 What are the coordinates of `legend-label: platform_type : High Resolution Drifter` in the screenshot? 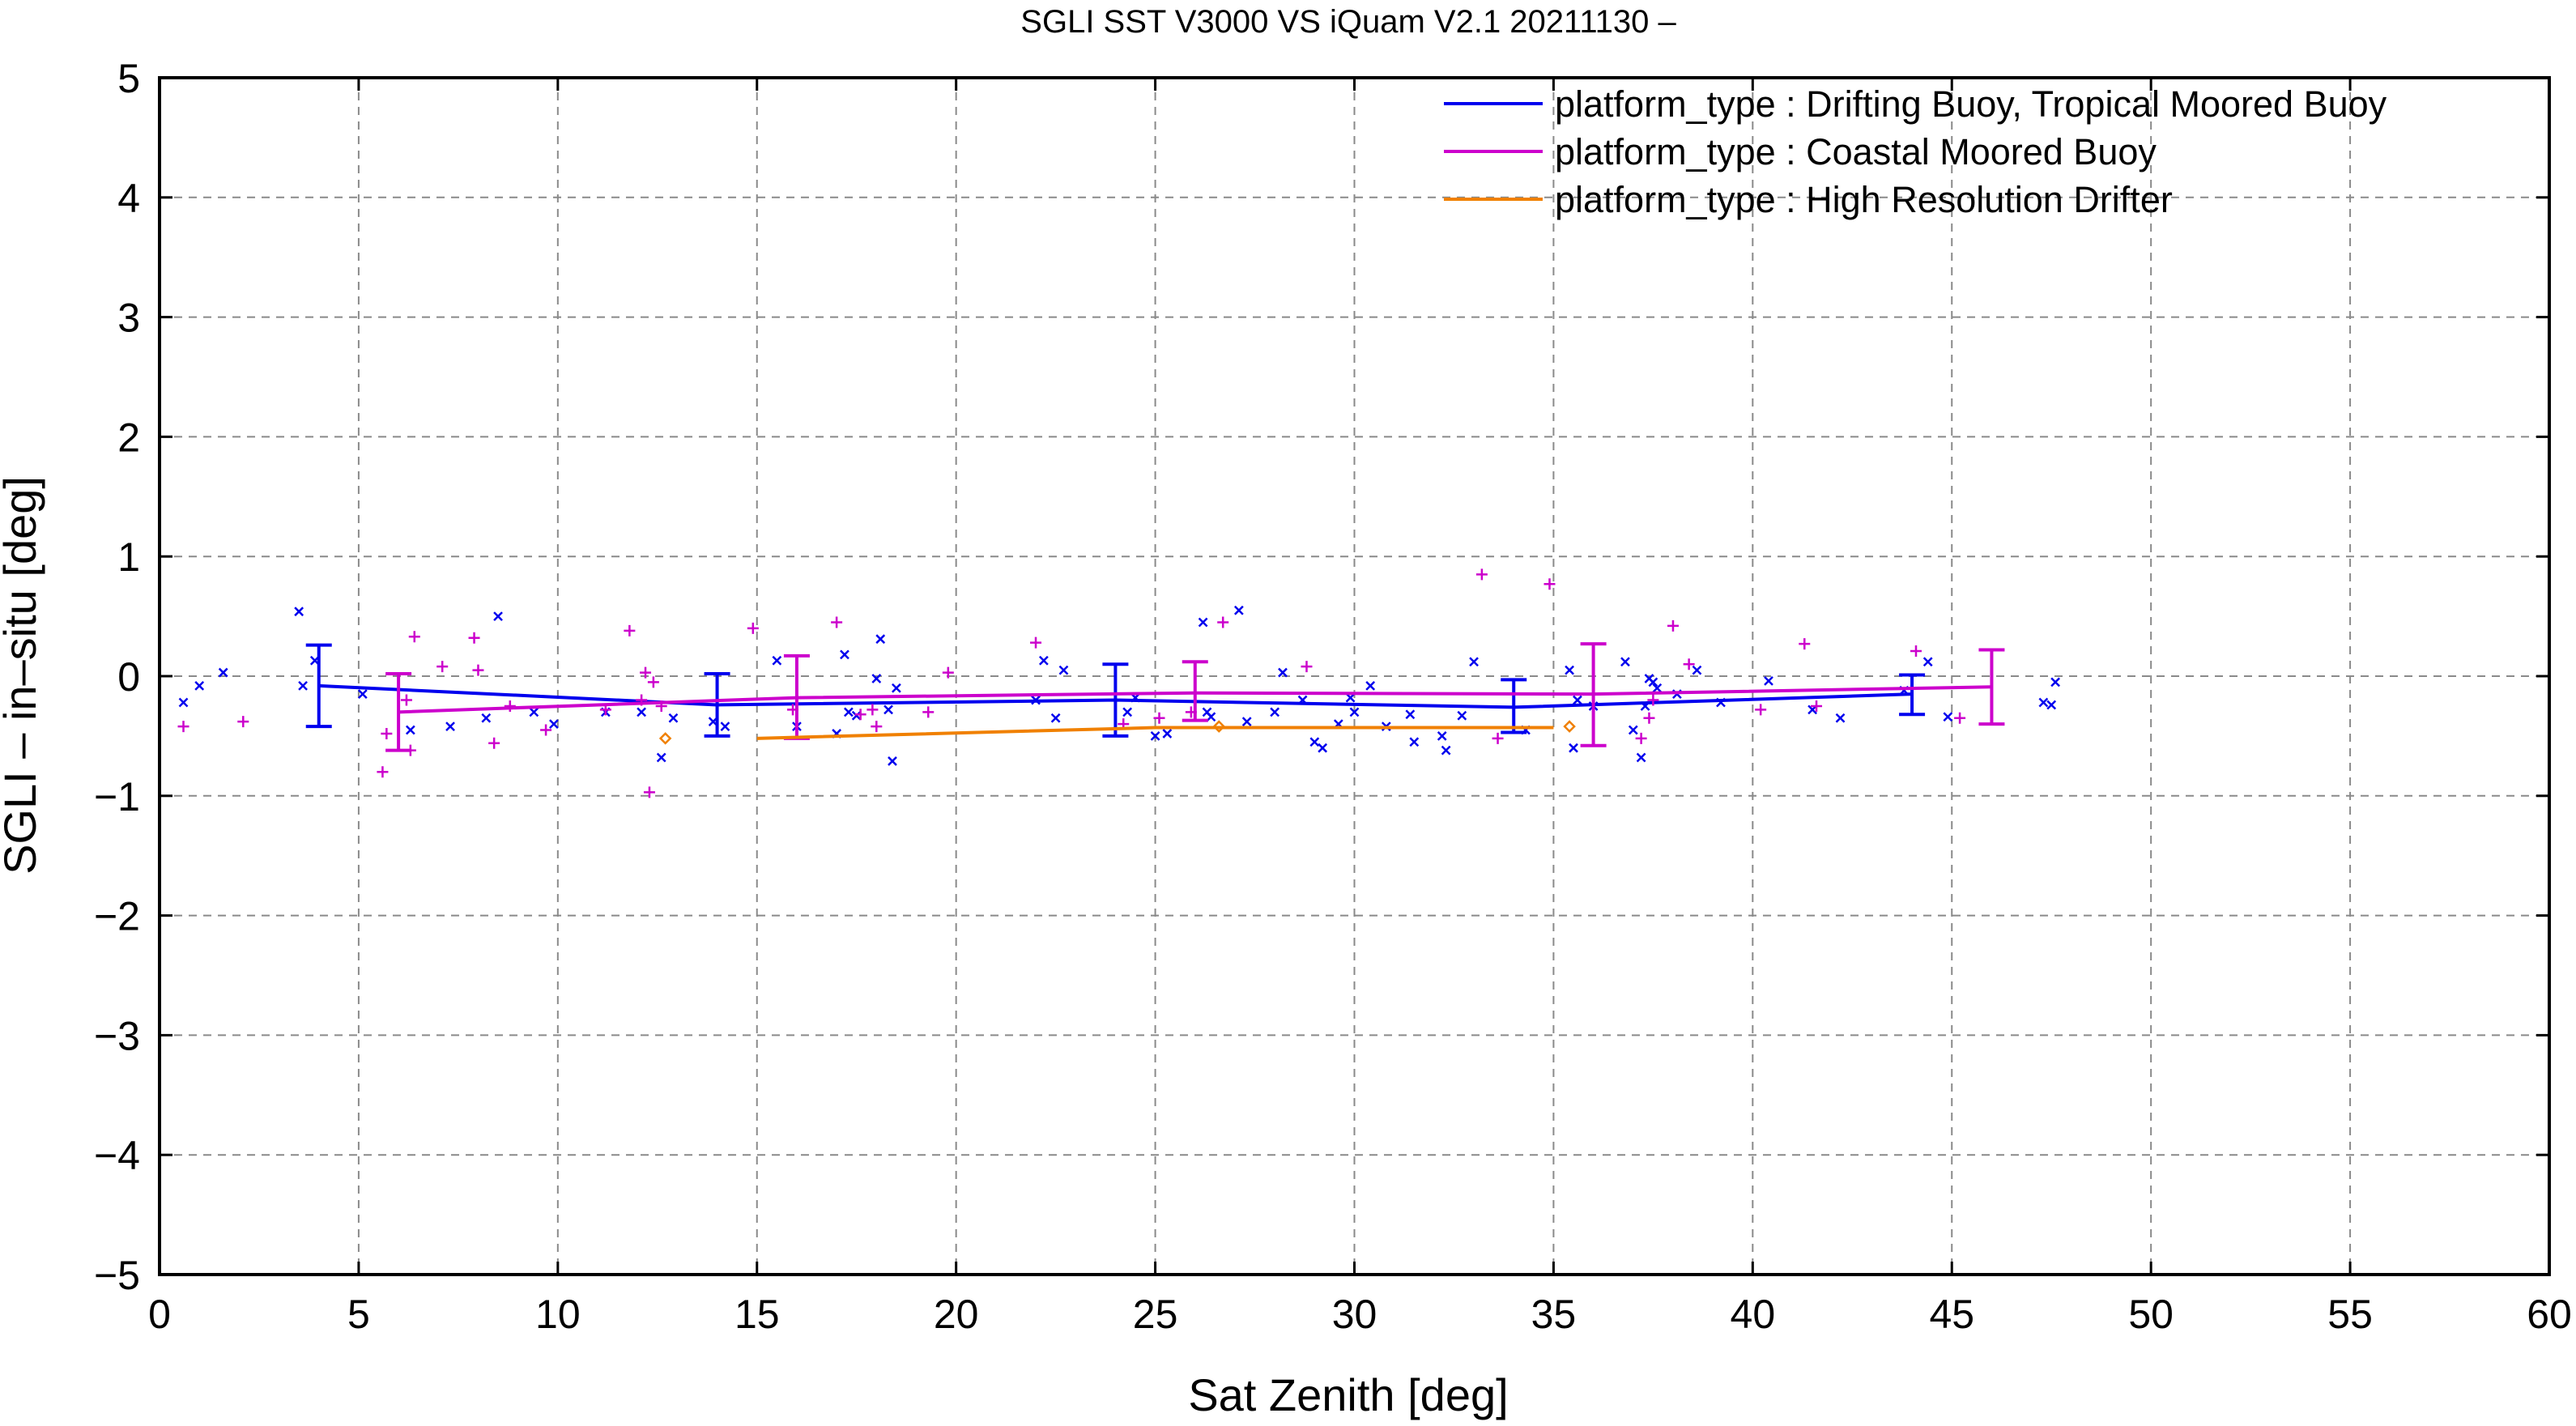 It's located at (1864, 199).